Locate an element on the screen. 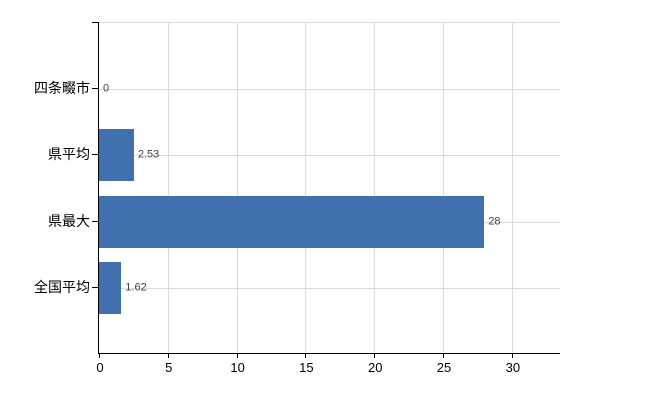  category-label: 県最大 is located at coordinates (69, 220).